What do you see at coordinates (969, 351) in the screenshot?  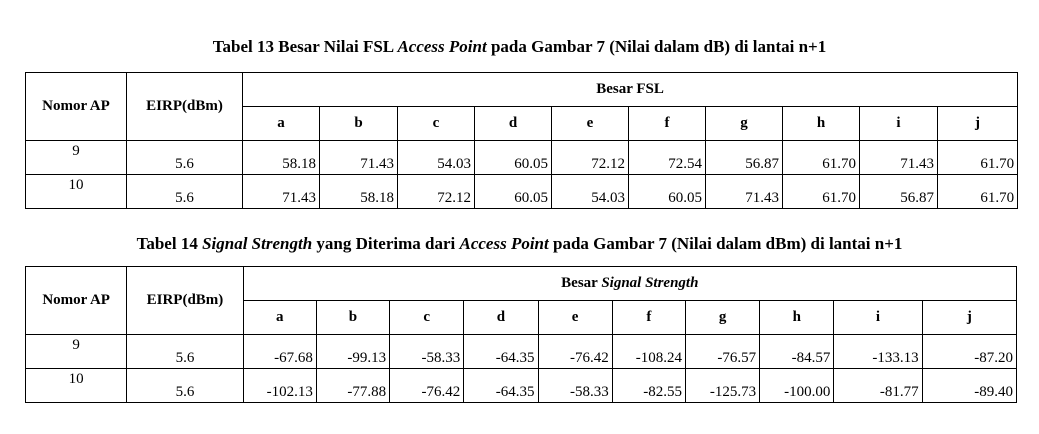 I see `value-cell: -87.20` at bounding box center [969, 351].